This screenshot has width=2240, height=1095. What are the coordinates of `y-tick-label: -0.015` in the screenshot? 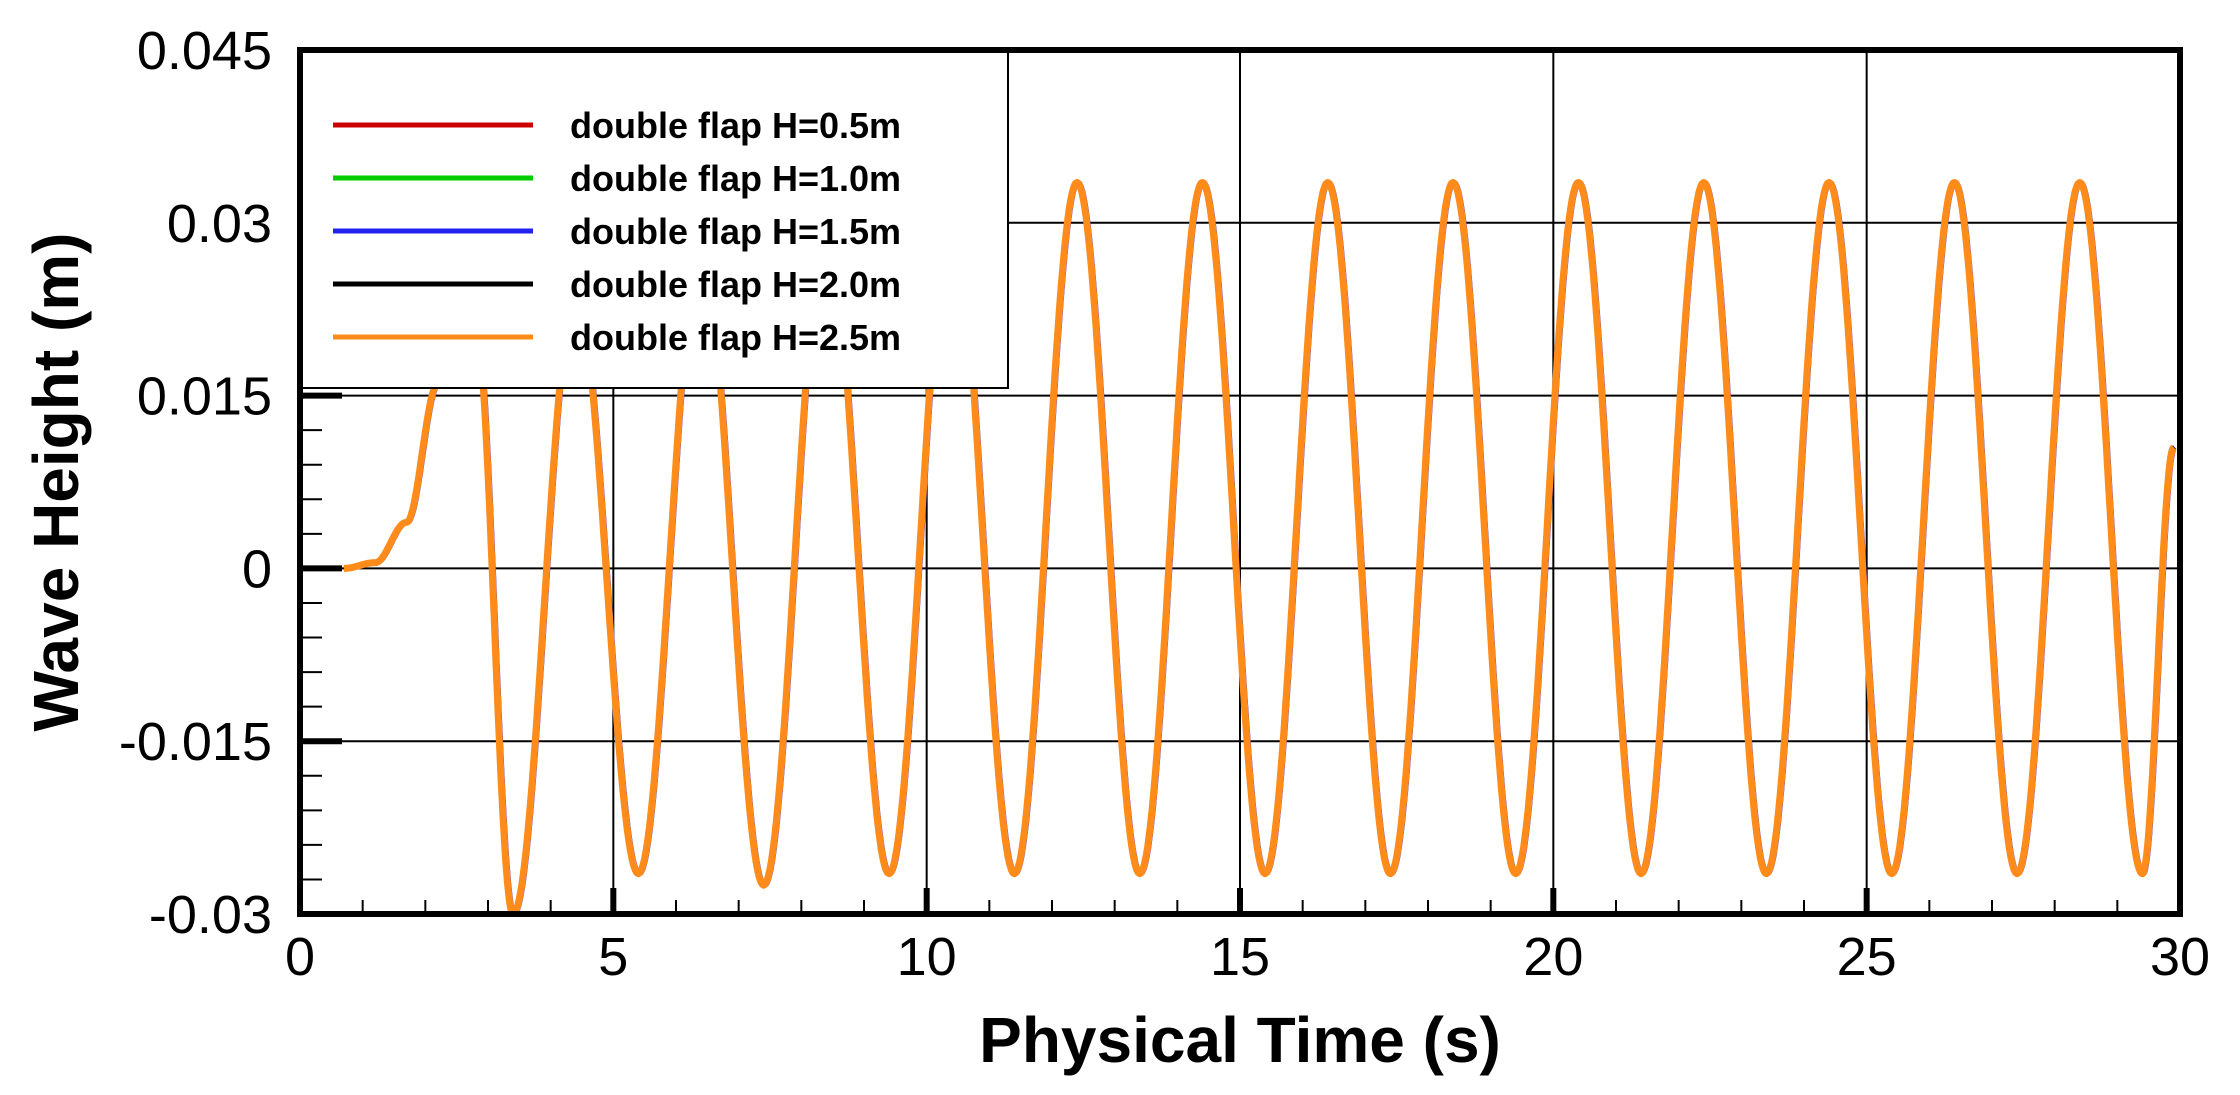 It's located at (195, 742).